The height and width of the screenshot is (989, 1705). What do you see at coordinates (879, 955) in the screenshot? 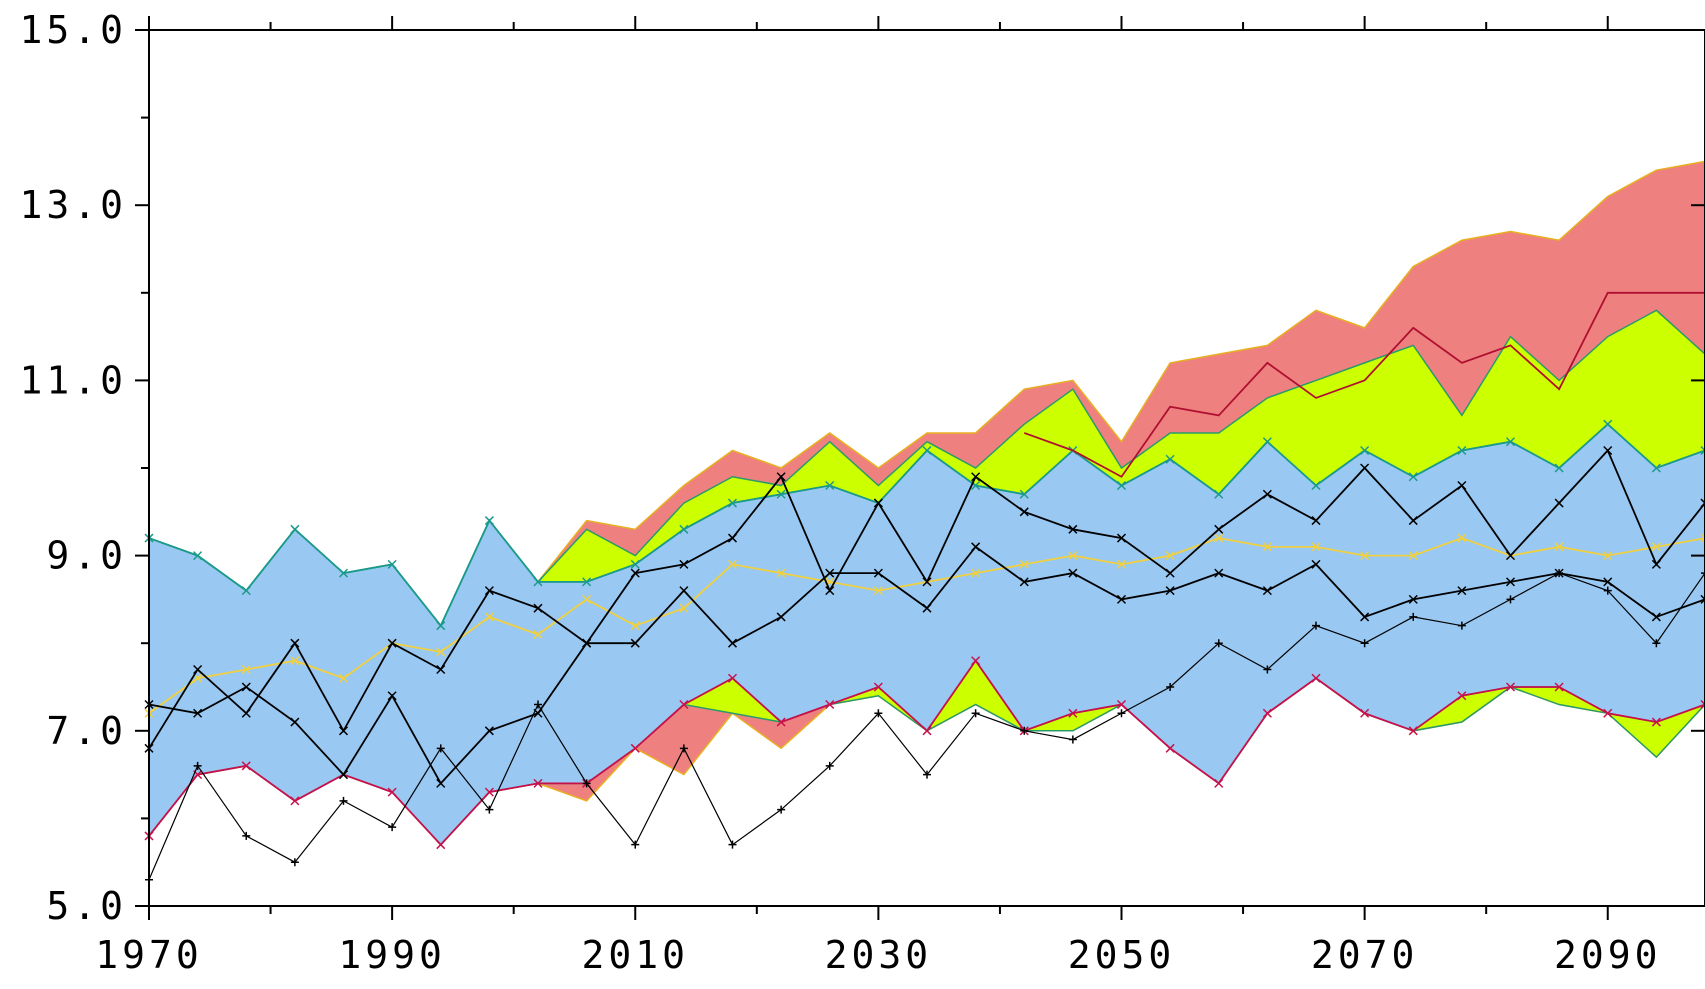
I see `x-tick-label: 2030` at bounding box center [879, 955].